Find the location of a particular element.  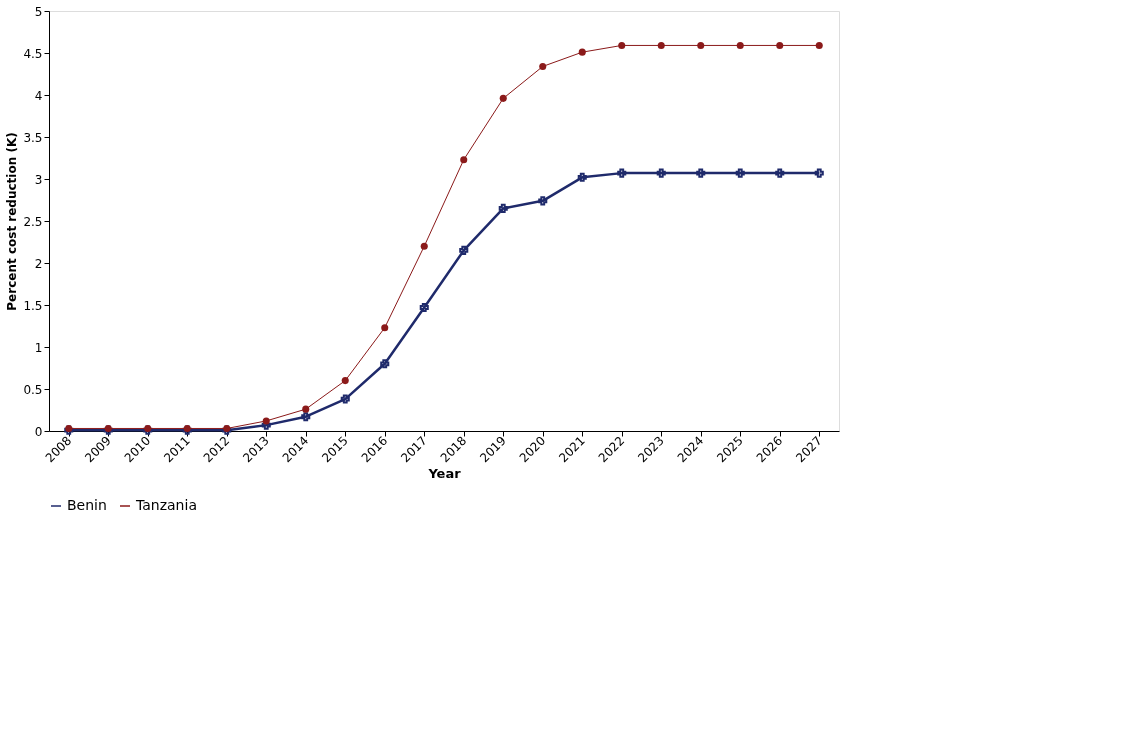

x-axis-title: Year is located at coordinates (444, 474).